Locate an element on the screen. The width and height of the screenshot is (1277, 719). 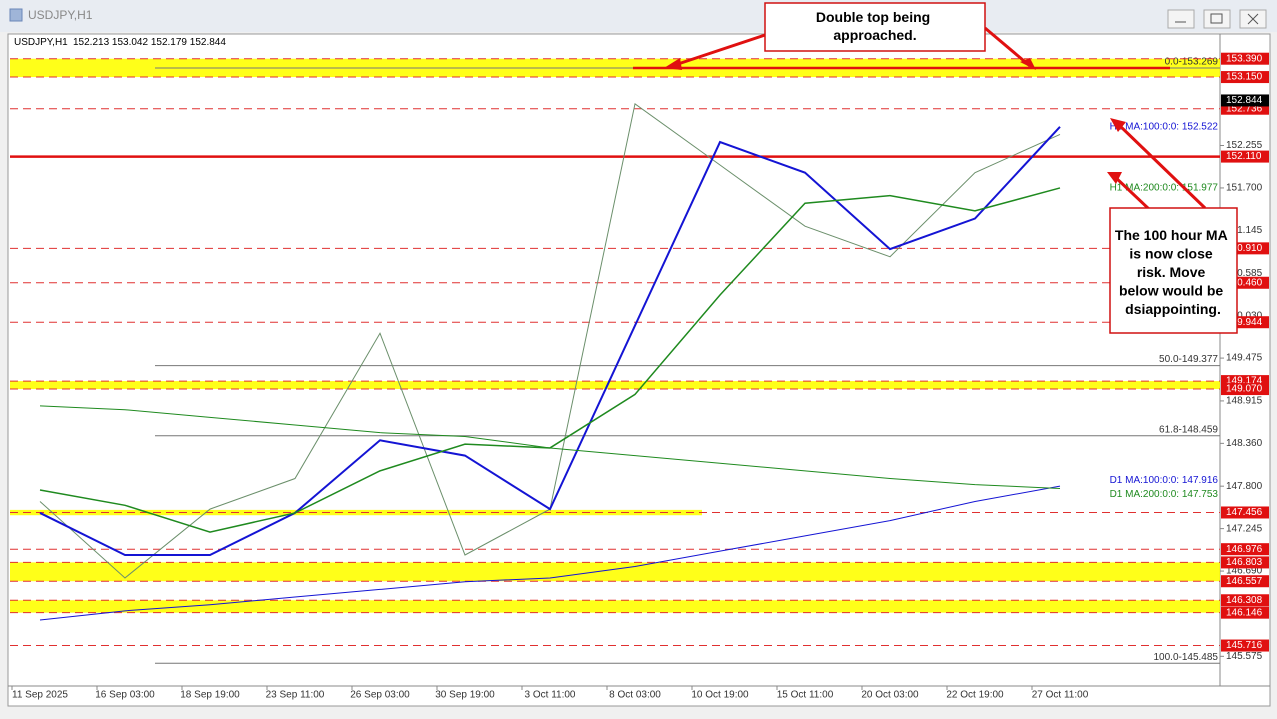
x-tick-label: 10 Oct 19:00 is located at coordinates (720, 695).